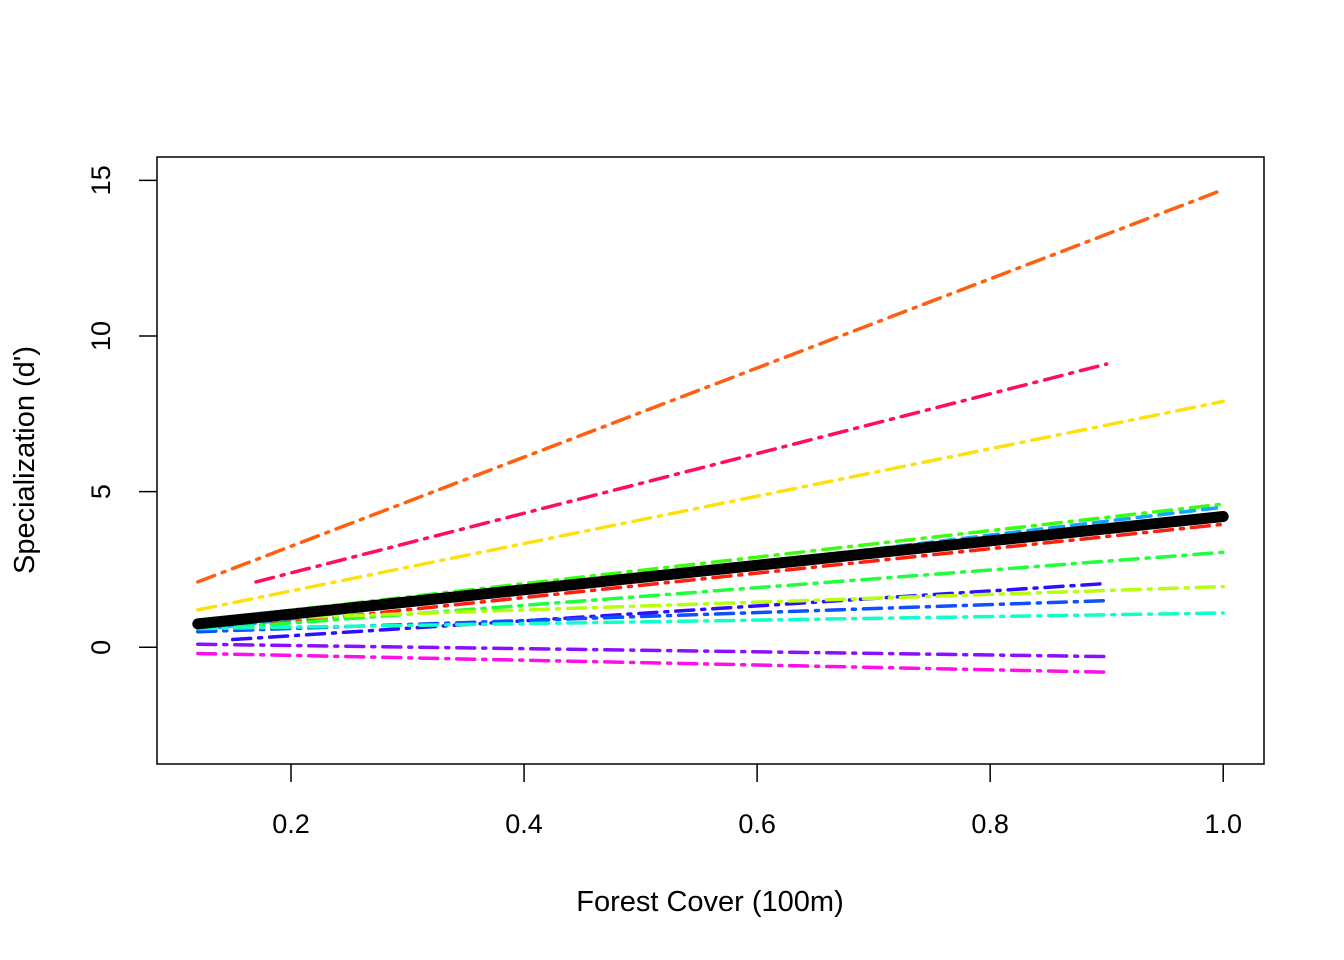 This screenshot has height=960, width=1344. Describe the element at coordinates (990, 824) in the screenshot. I see `x-tick-label: 0.8` at that location.